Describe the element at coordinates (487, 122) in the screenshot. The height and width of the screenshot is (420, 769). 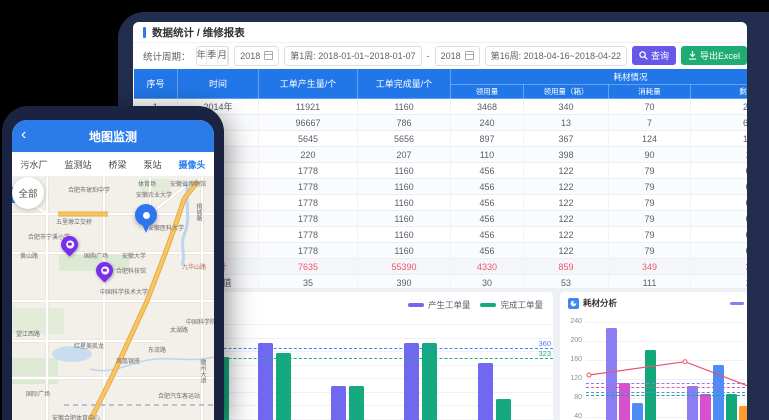
I see `table-cell: 240` at that location.